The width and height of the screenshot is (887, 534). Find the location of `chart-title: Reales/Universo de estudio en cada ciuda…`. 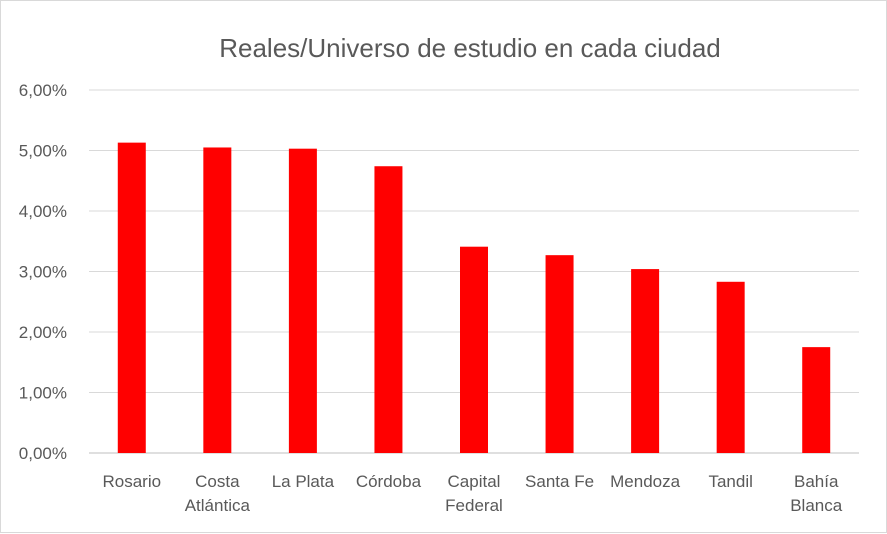

chart-title: Reales/Universo de estudio en cada ciuda… is located at coordinates (470, 48).